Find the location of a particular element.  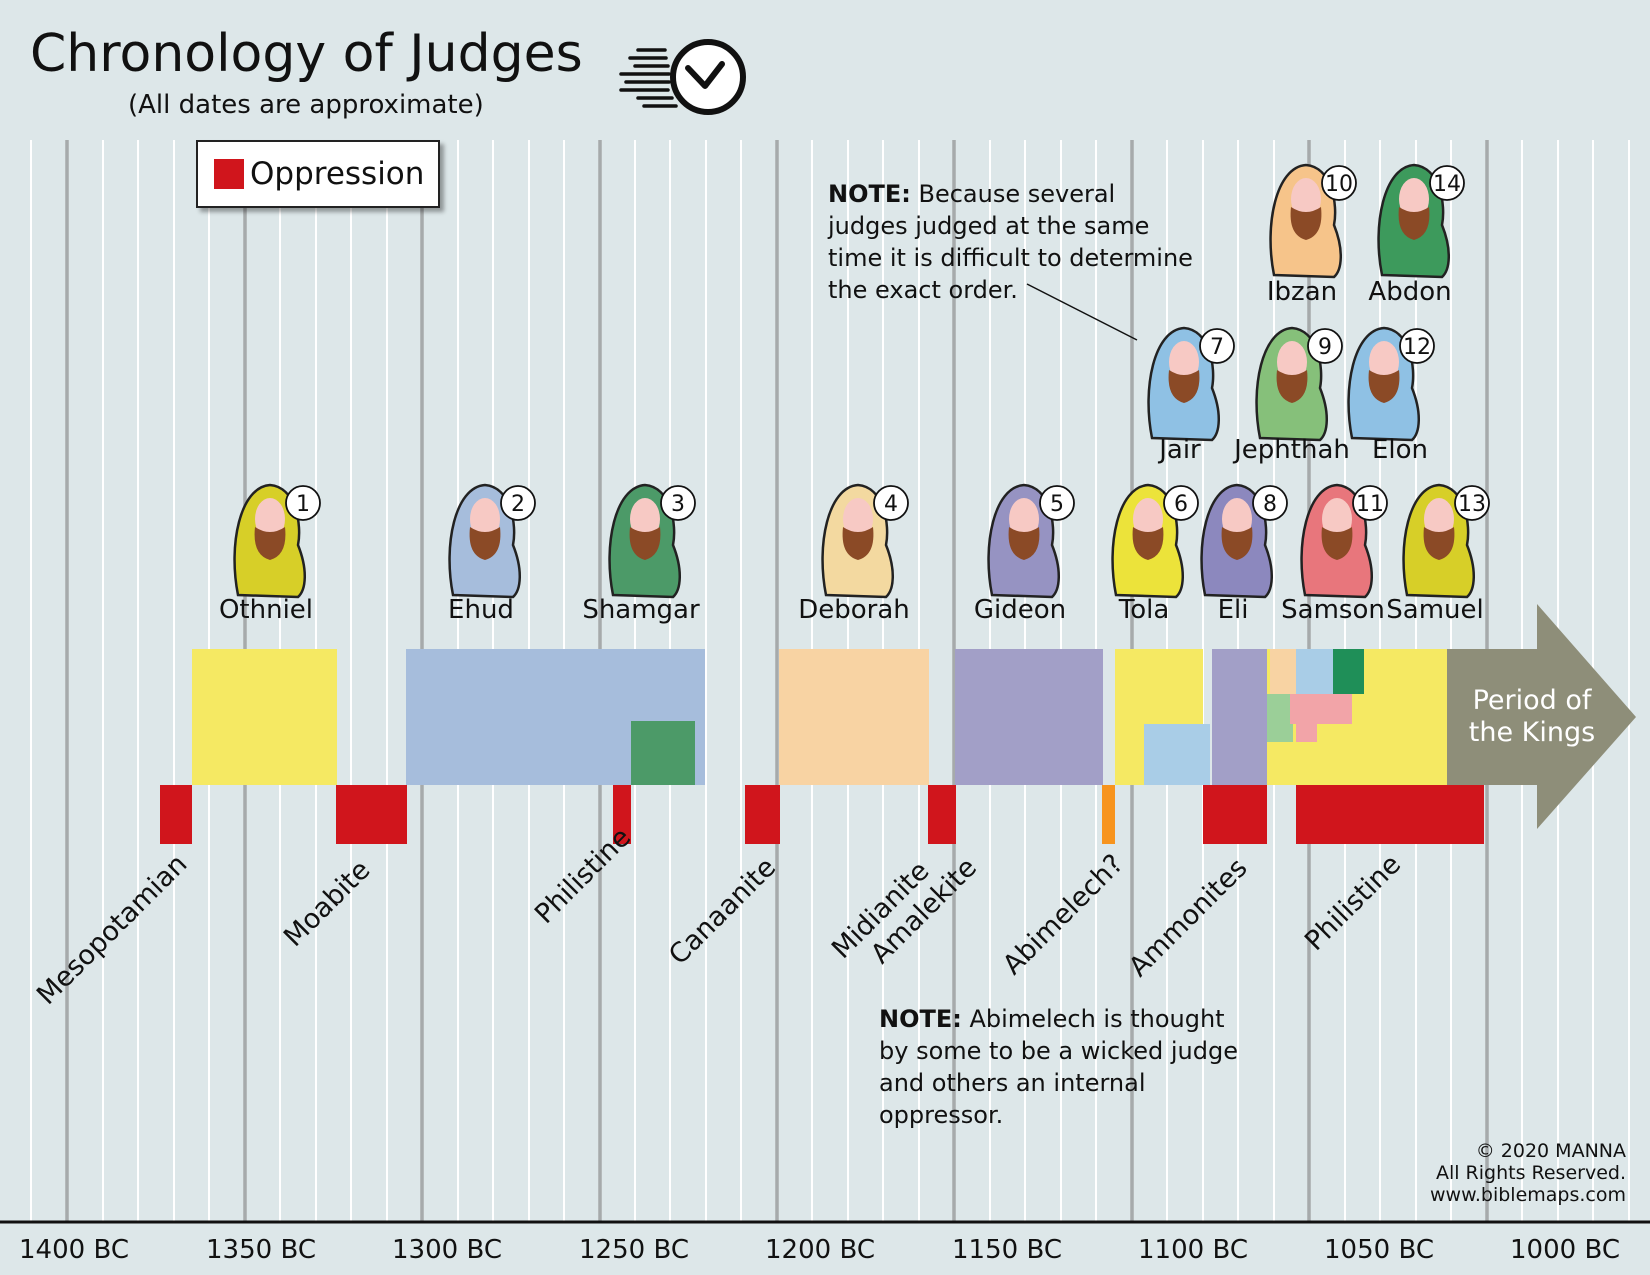

judge-tola: 6 Tola is located at coordinates (1155, 554).